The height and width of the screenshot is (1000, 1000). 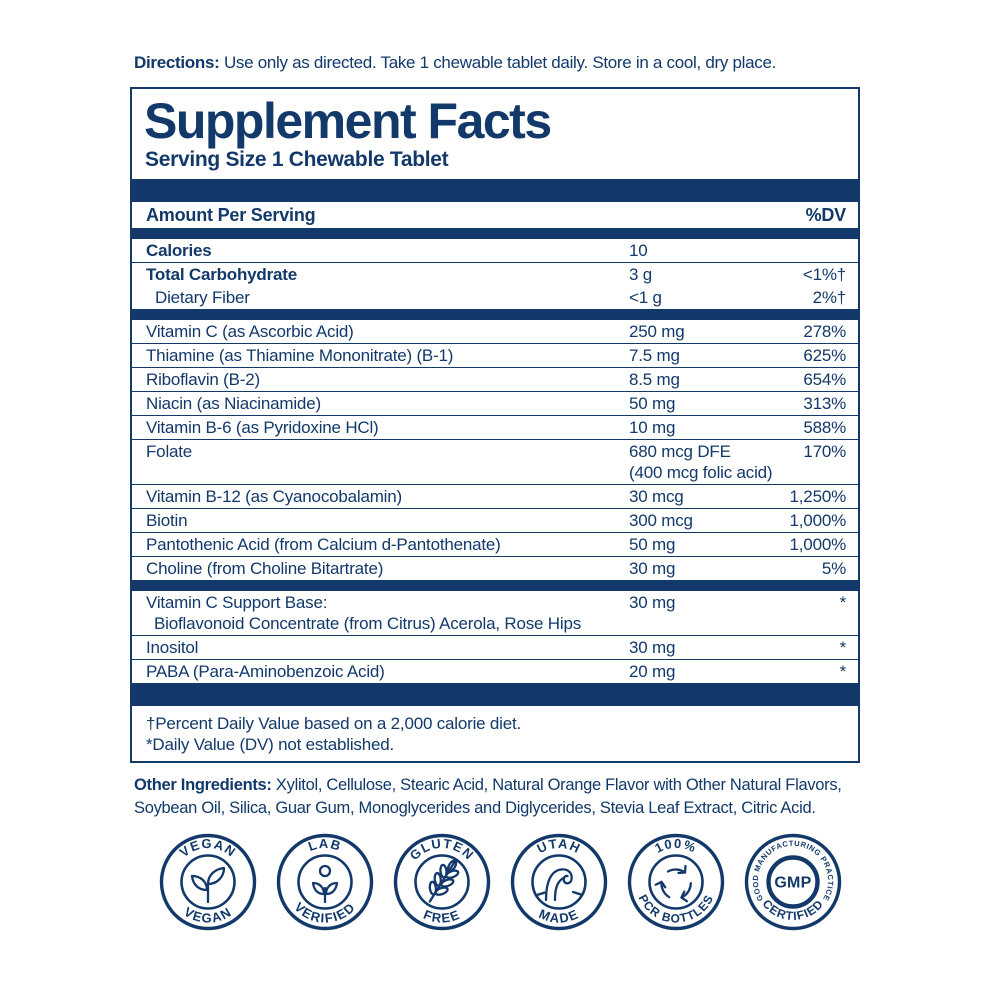 What do you see at coordinates (495, 274) in the screenshot?
I see `table-row: Total Carbohydrate 3 g <1%†` at bounding box center [495, 274].